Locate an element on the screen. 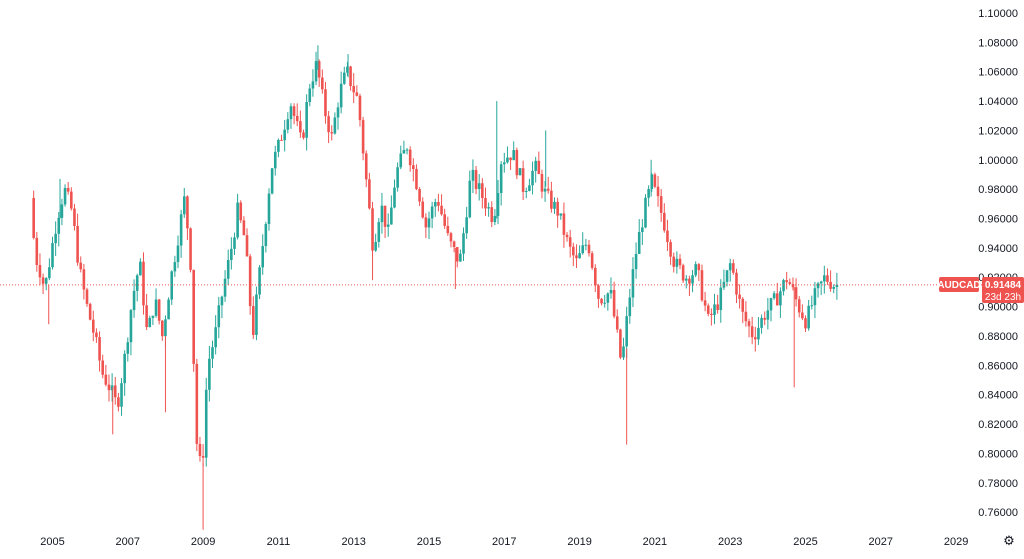 This screenshot has height=559, width=1024. price-tick-label: 0.82000 is located at coordinates (998, 425).